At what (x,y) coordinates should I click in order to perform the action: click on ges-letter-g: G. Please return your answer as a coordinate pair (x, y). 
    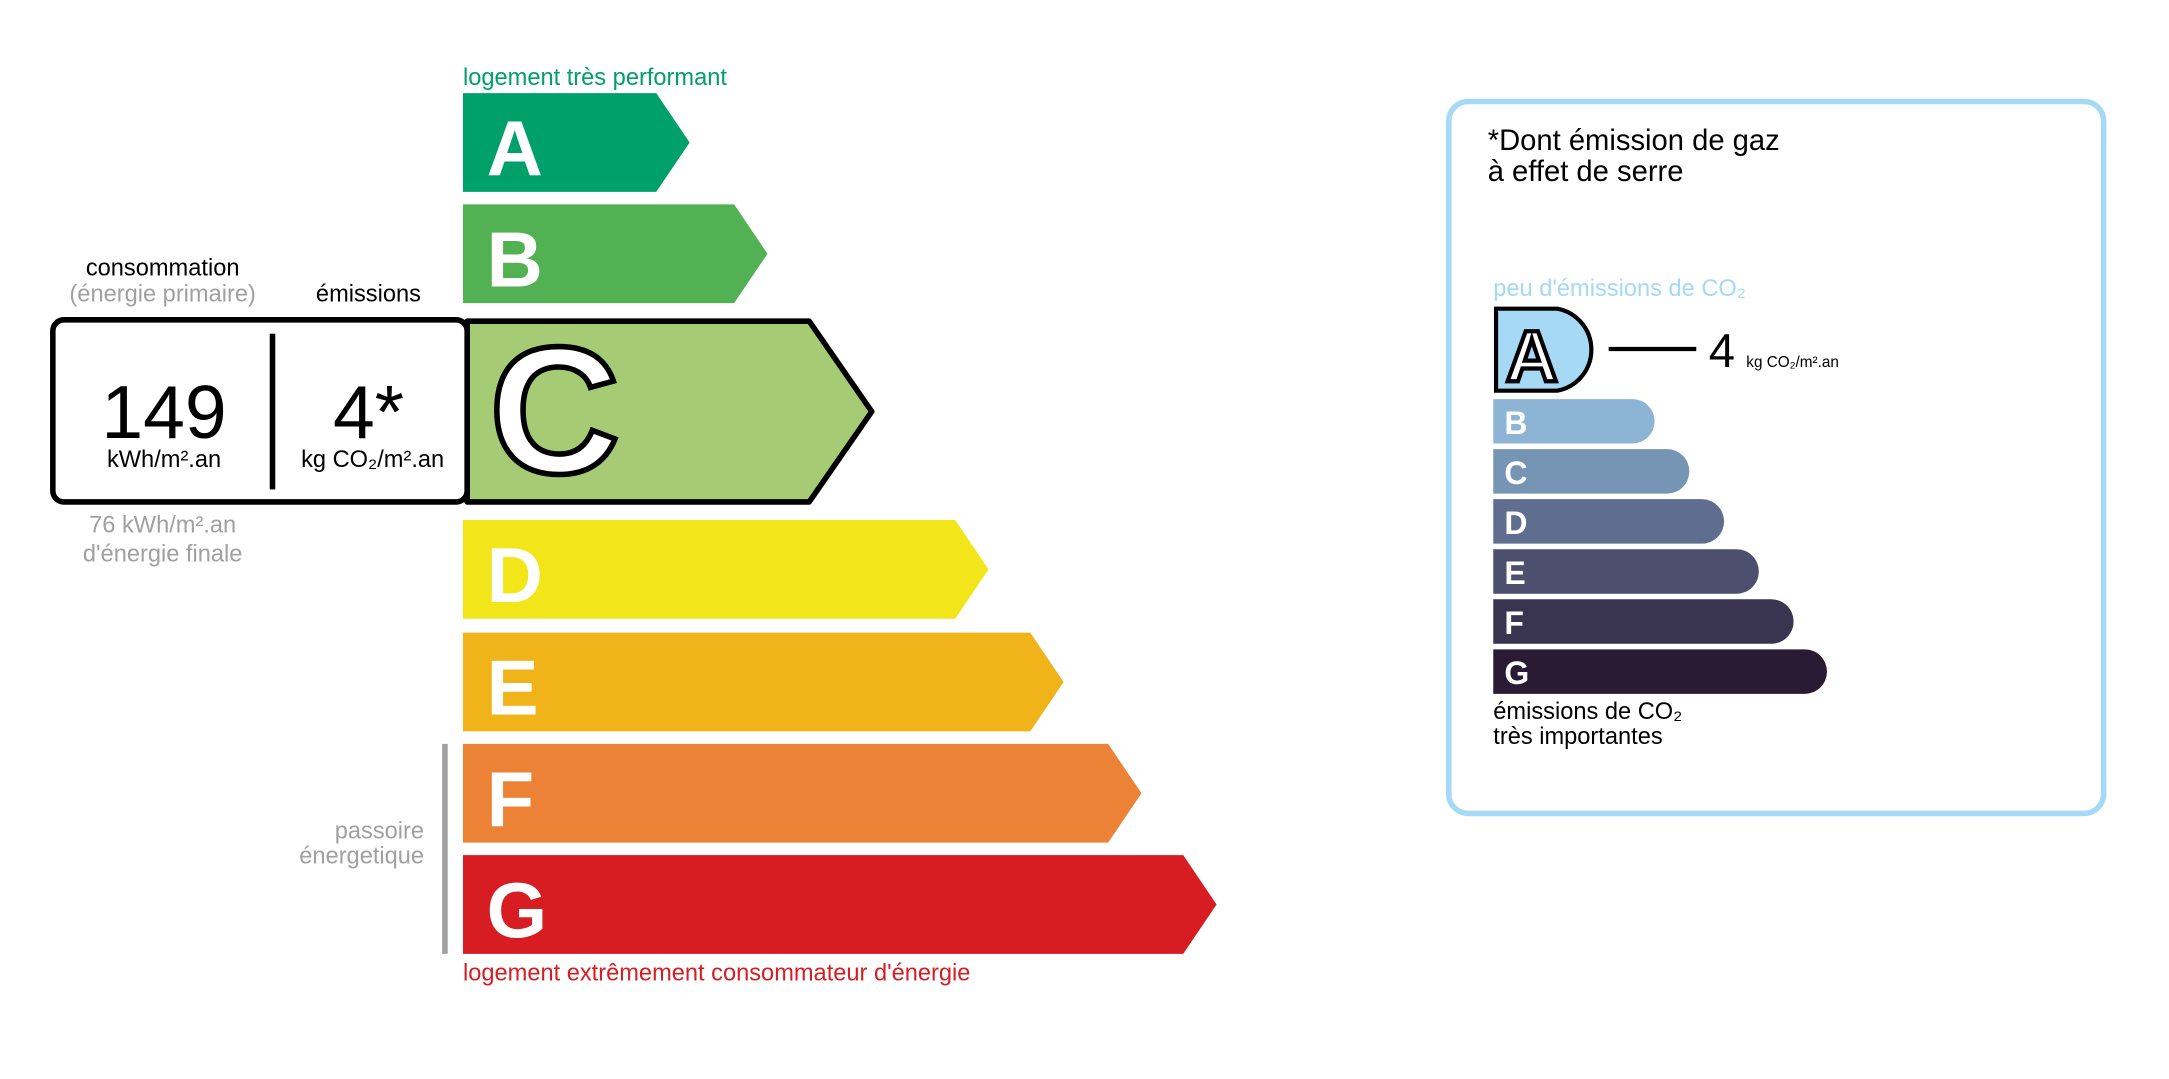
    Looking at the image, I should click on (1516, 673).